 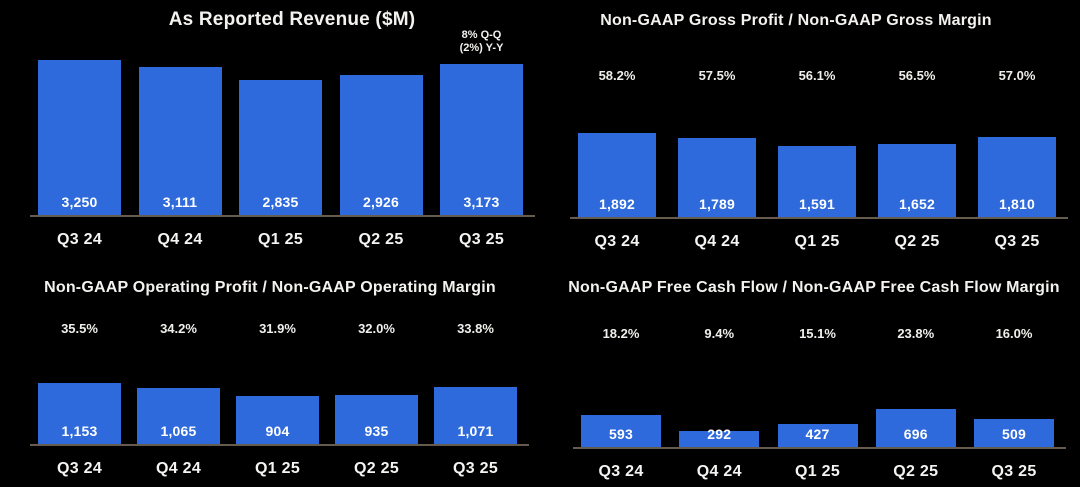 What do you see at coordinates (79, 202) in the screenshot?
I see `bar-value-label: 3,250` at bounding box center [79, 202].